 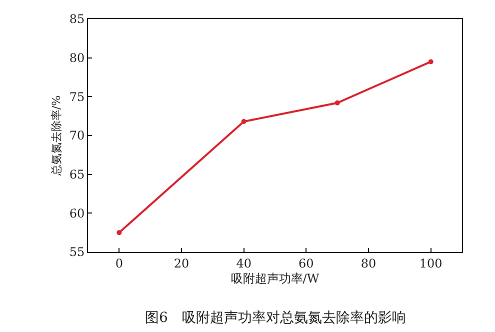 I want to click on y-tick-label: 60, so click(x=77, y=213).